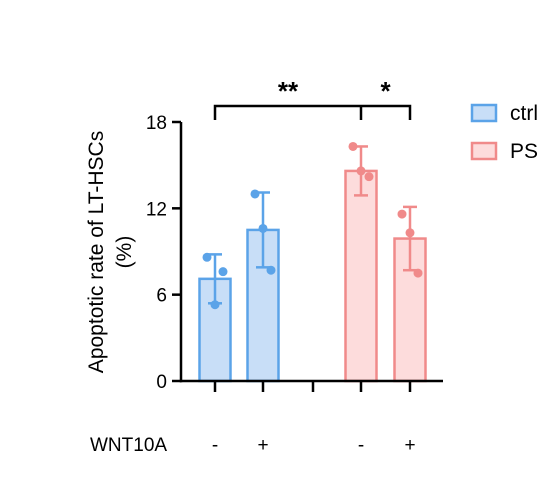 The width and height of the screenshot is (560, 485). What do you see at coordinates (504, 132) in the screenshot?
I see `legend: ctrl PS` at bounding box center [504, 132].